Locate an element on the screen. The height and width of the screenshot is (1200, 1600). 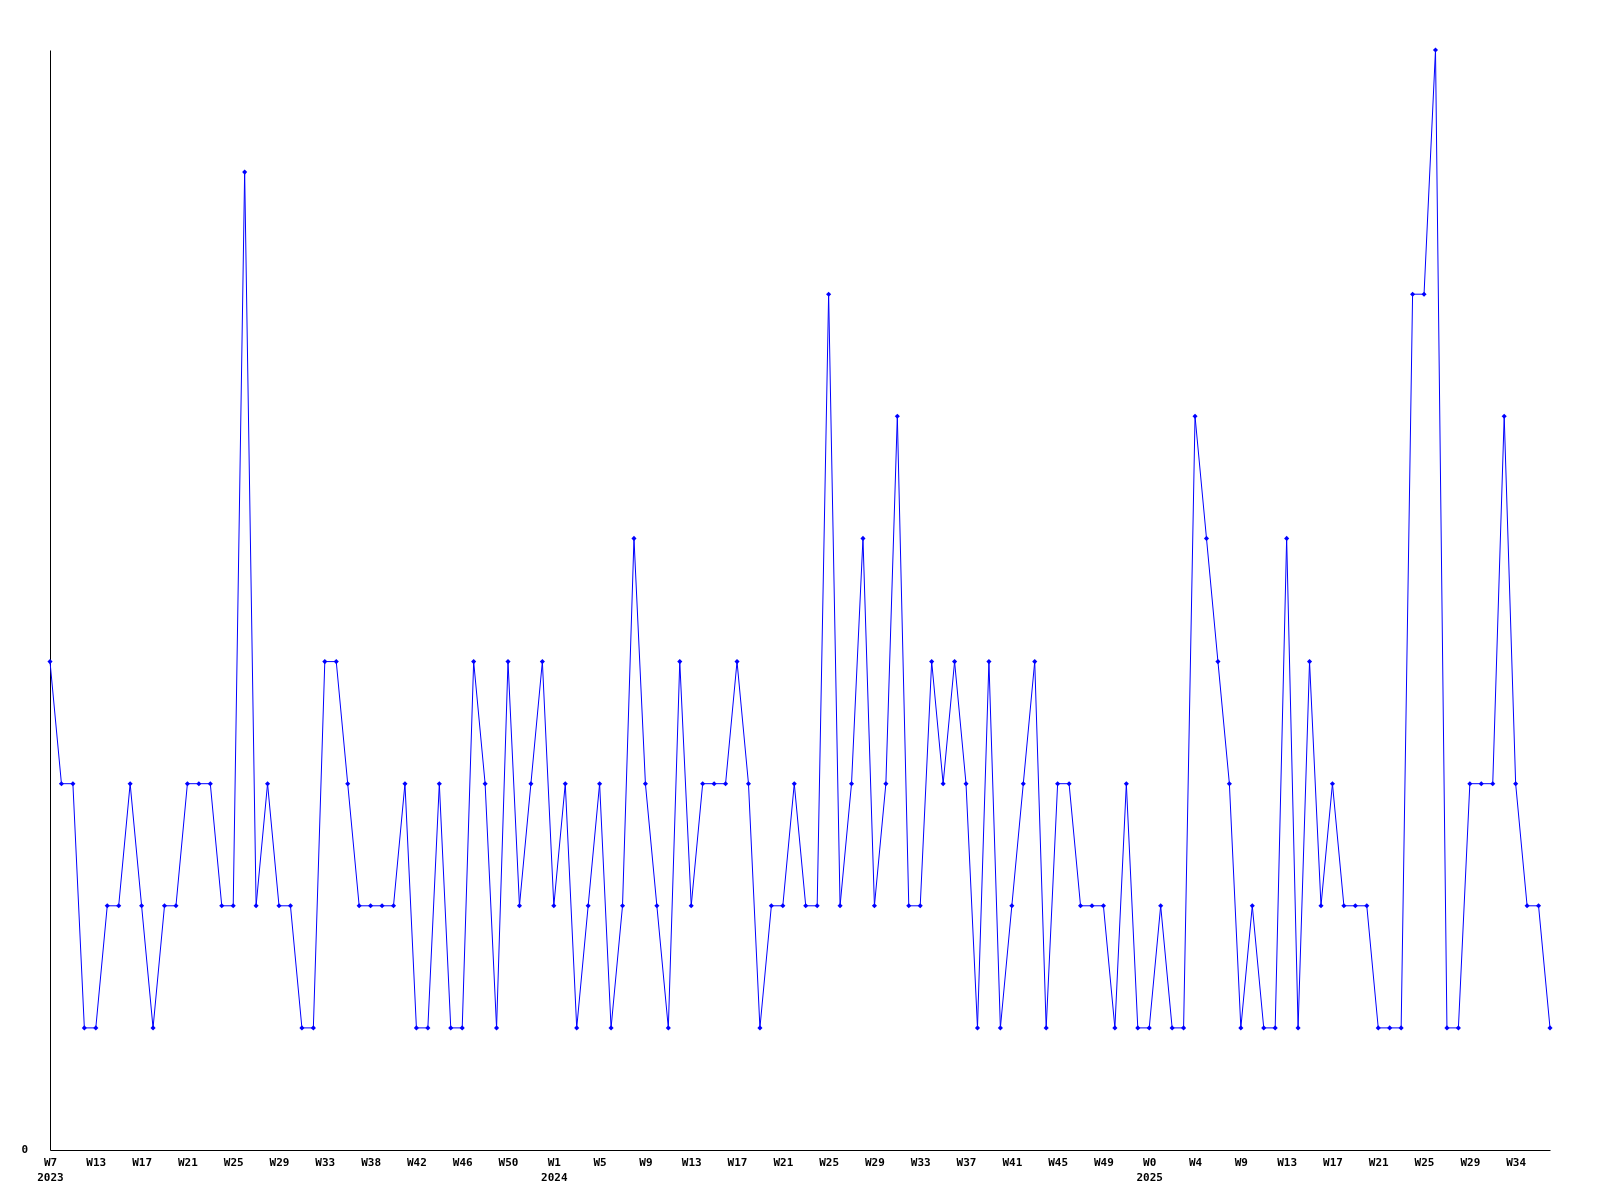
x-tick-label: W37 is located at coordinates (966, 1162).